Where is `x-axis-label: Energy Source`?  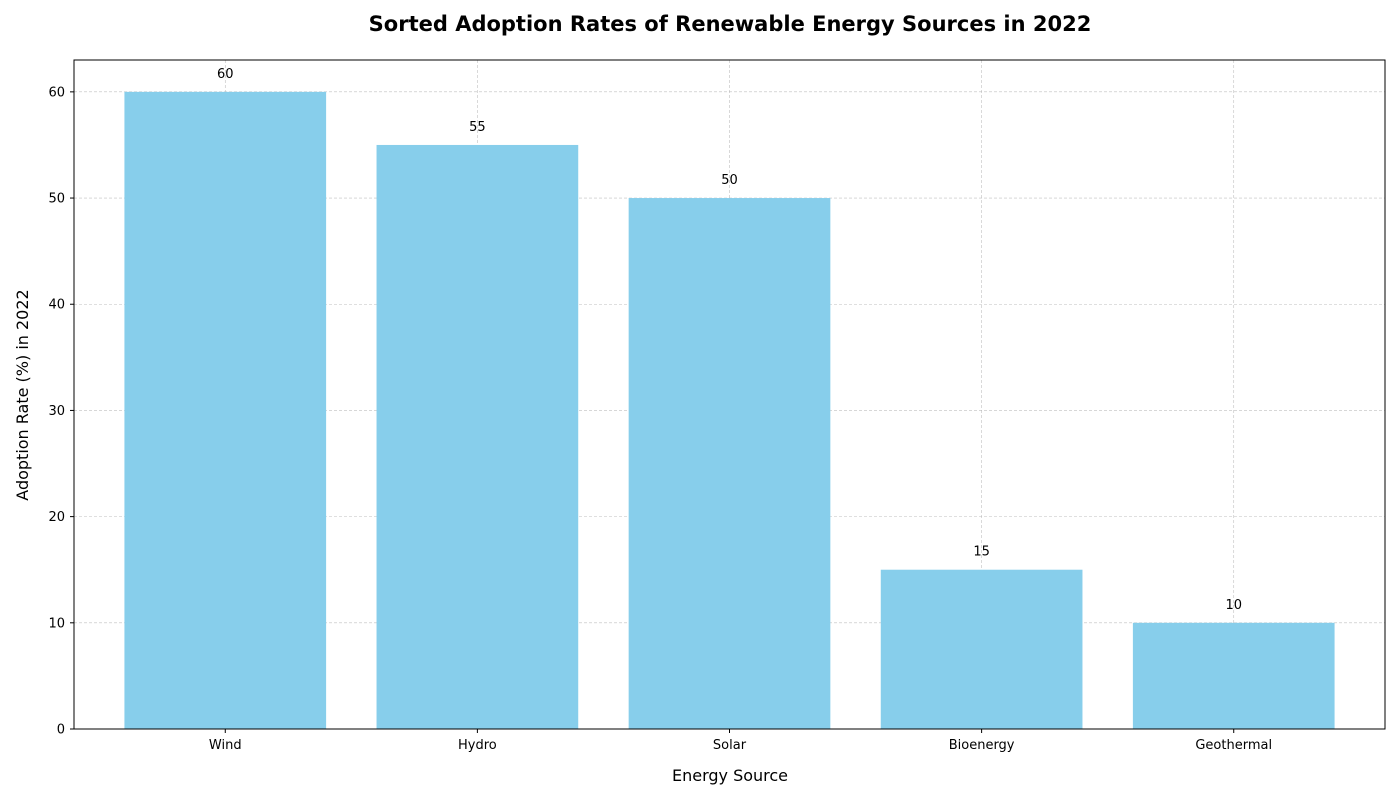 x-axis-label: Energy Source is located at coordinates (730, 775).